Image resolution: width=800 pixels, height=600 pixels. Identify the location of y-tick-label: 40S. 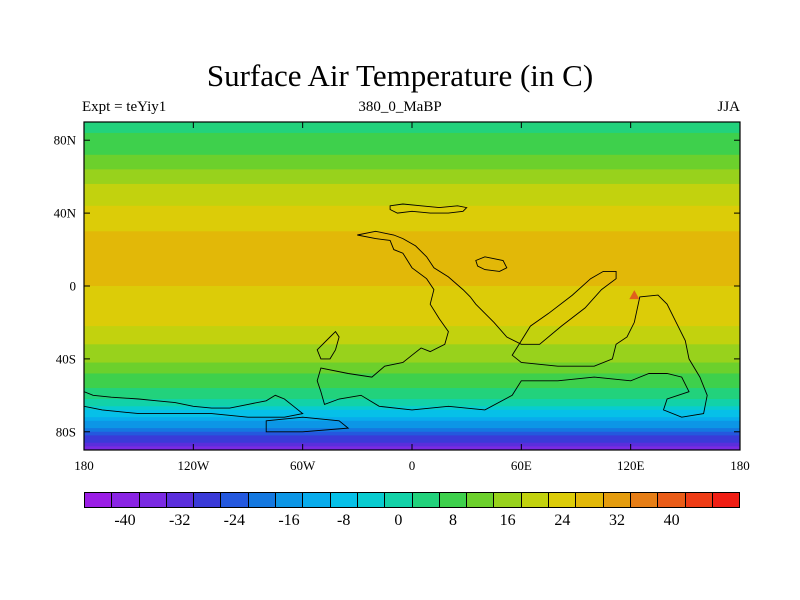
(66, 358).